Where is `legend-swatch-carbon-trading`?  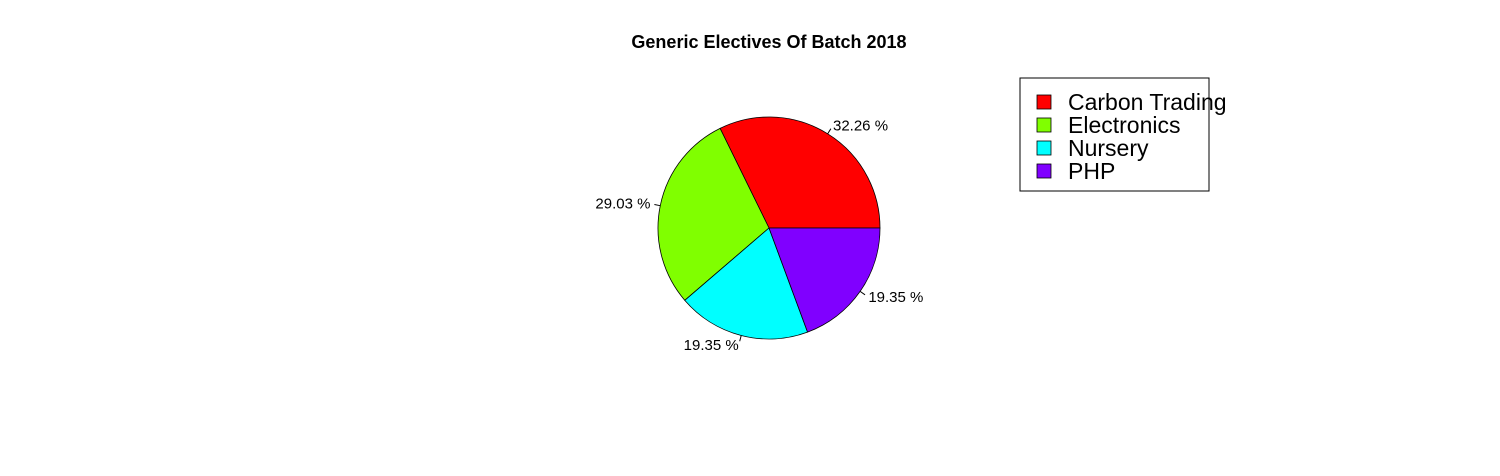
legend-swatch-carbon-trading is located at coordinates (1044, 102).